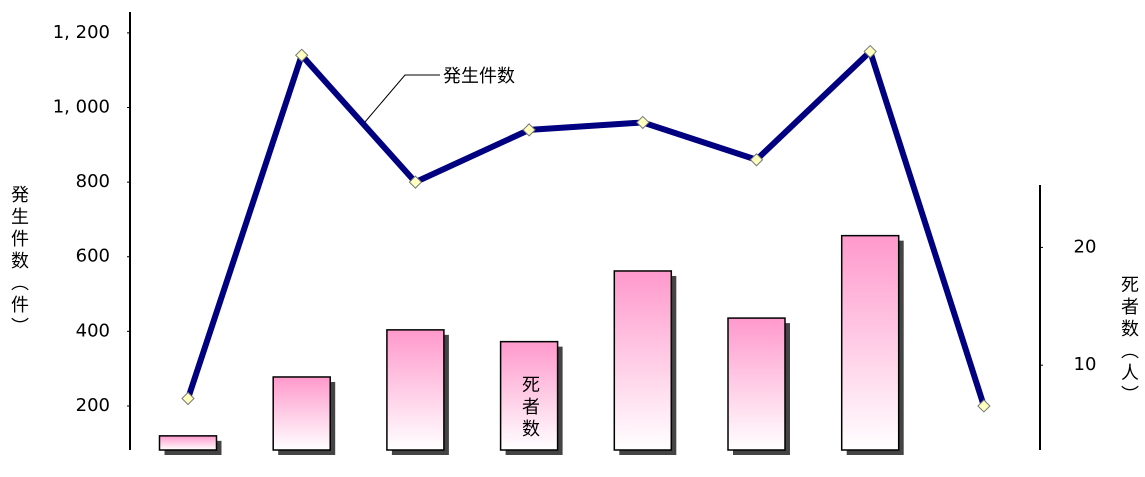  Describe the element at coordinates (93, 256) in the screenshot. I see `y-tick-label: 600` at that location.